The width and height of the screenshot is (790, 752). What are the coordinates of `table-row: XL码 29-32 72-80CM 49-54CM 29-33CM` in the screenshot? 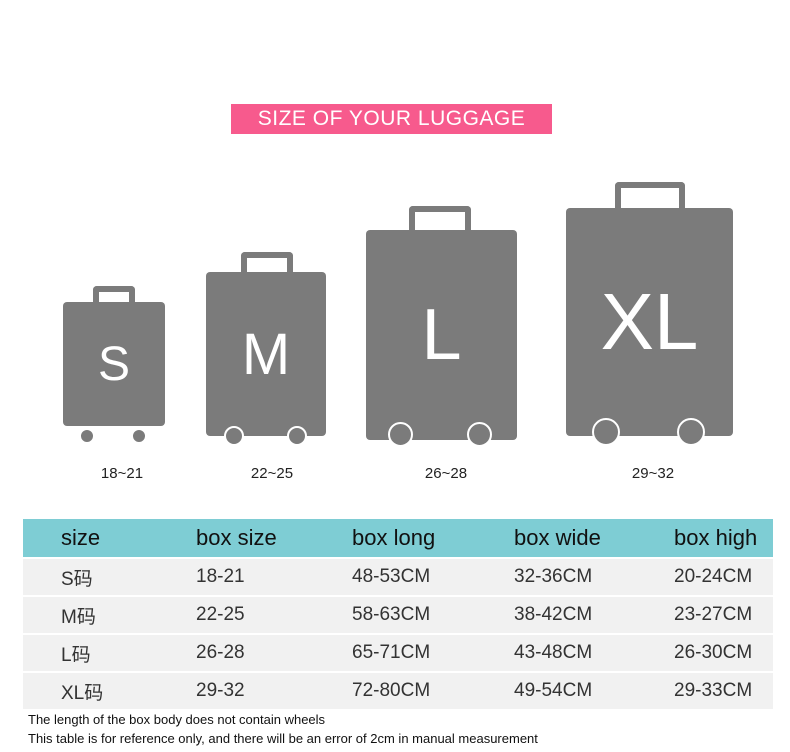 It's located at (398, 690).